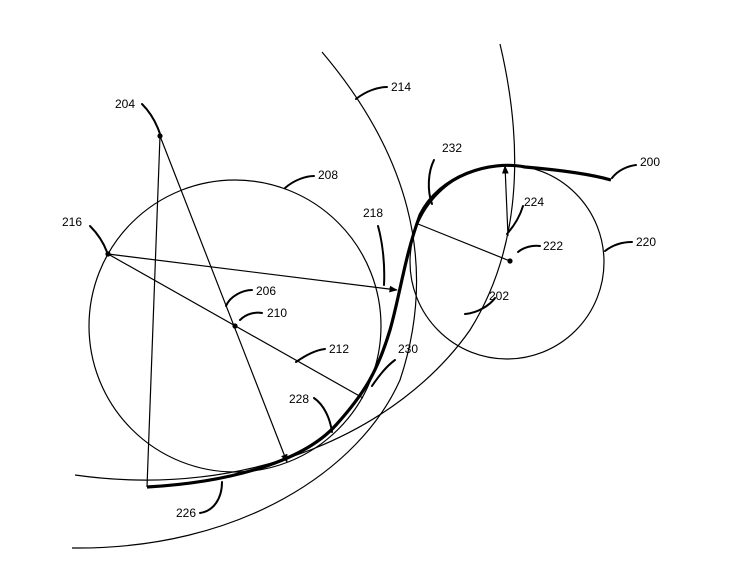 The width and height of the screenshot is (738, 567). I want to click on label-202: 202, so click(499, 296).